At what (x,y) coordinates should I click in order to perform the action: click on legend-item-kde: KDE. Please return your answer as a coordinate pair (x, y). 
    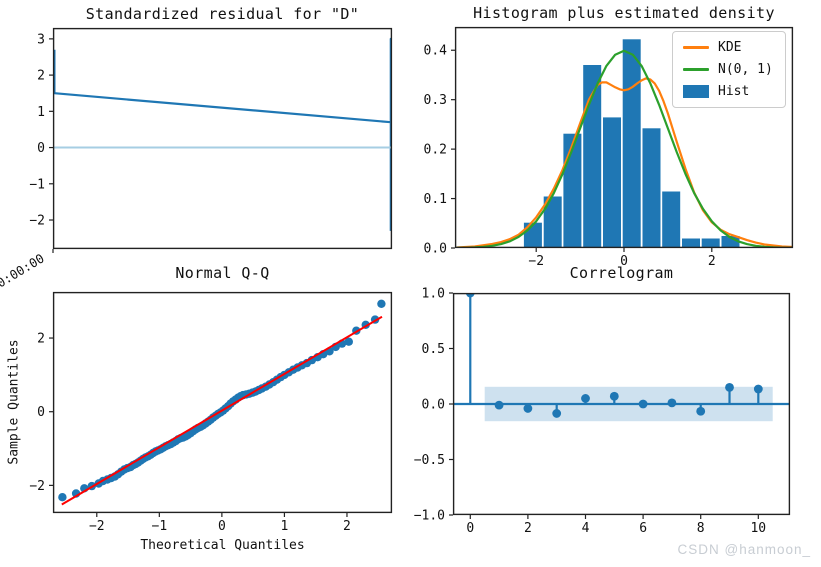
    Looking at the image, I should click on (728, 47).